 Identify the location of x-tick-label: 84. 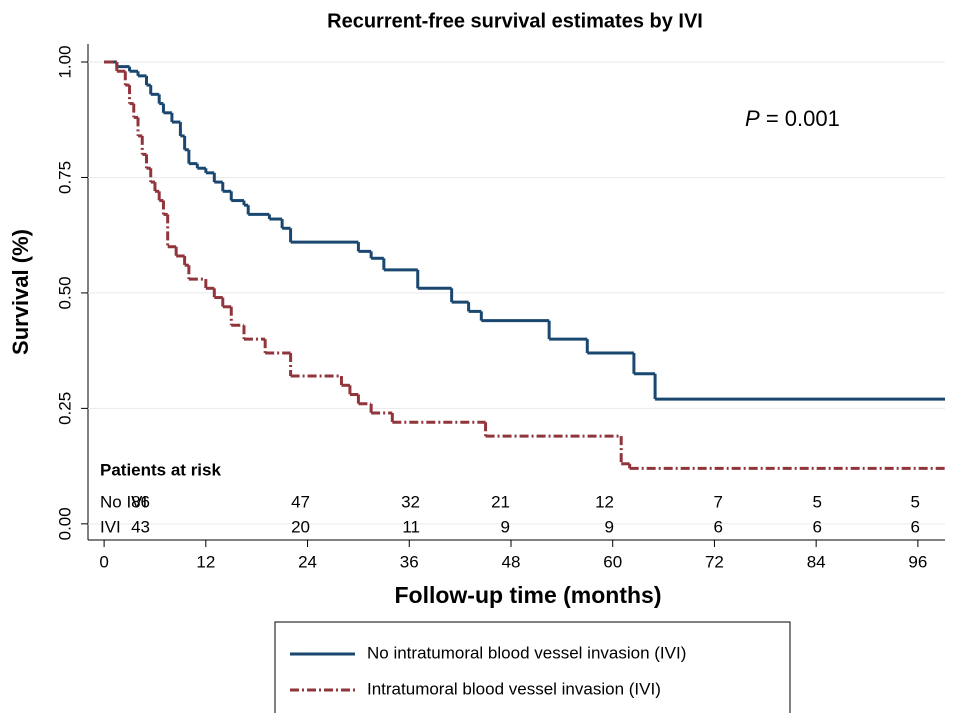
(816, 561).